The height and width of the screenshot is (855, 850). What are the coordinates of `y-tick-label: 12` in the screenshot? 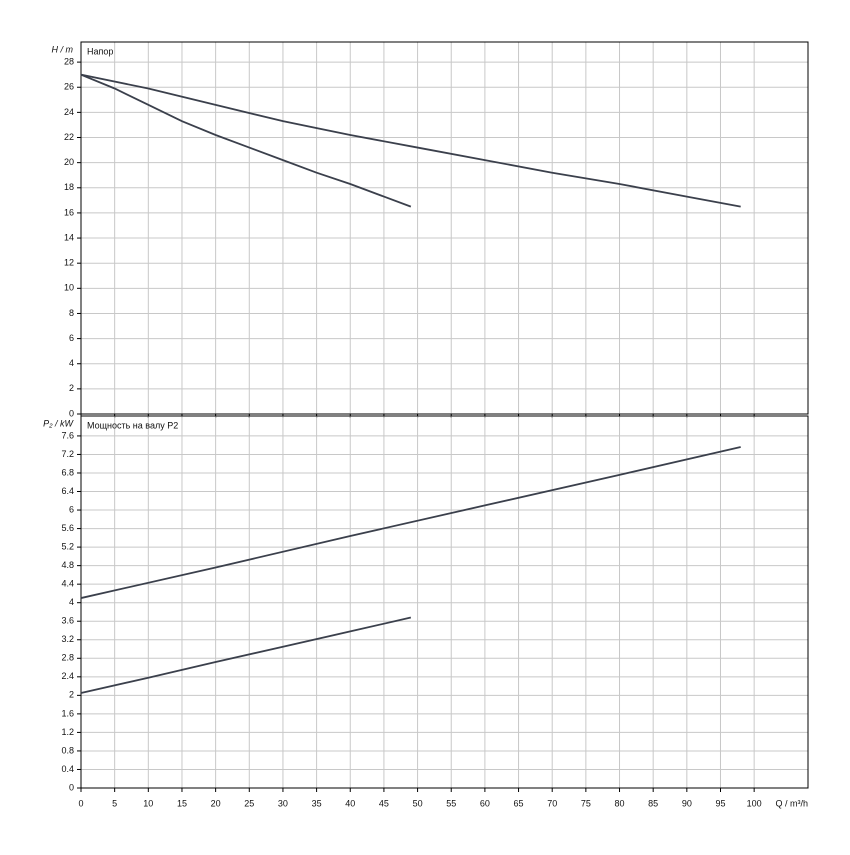 It's located at (69, 263).